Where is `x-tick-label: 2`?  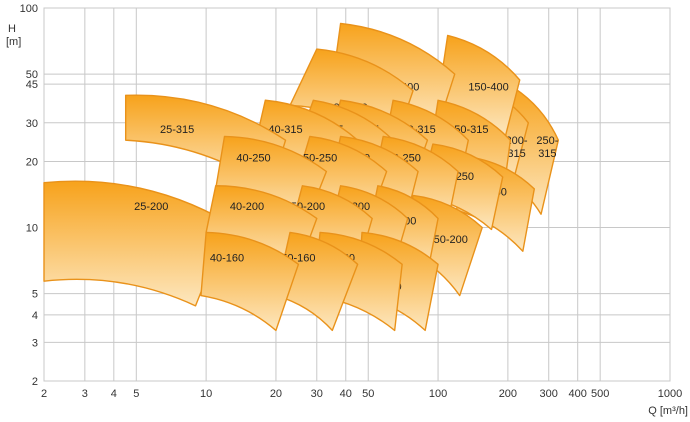
x-tick-label: 2 is located at coordinates (44, 394).